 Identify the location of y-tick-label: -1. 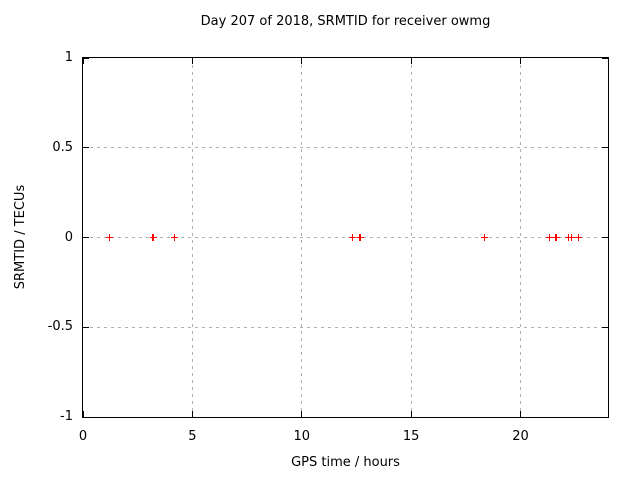
(66, 416).